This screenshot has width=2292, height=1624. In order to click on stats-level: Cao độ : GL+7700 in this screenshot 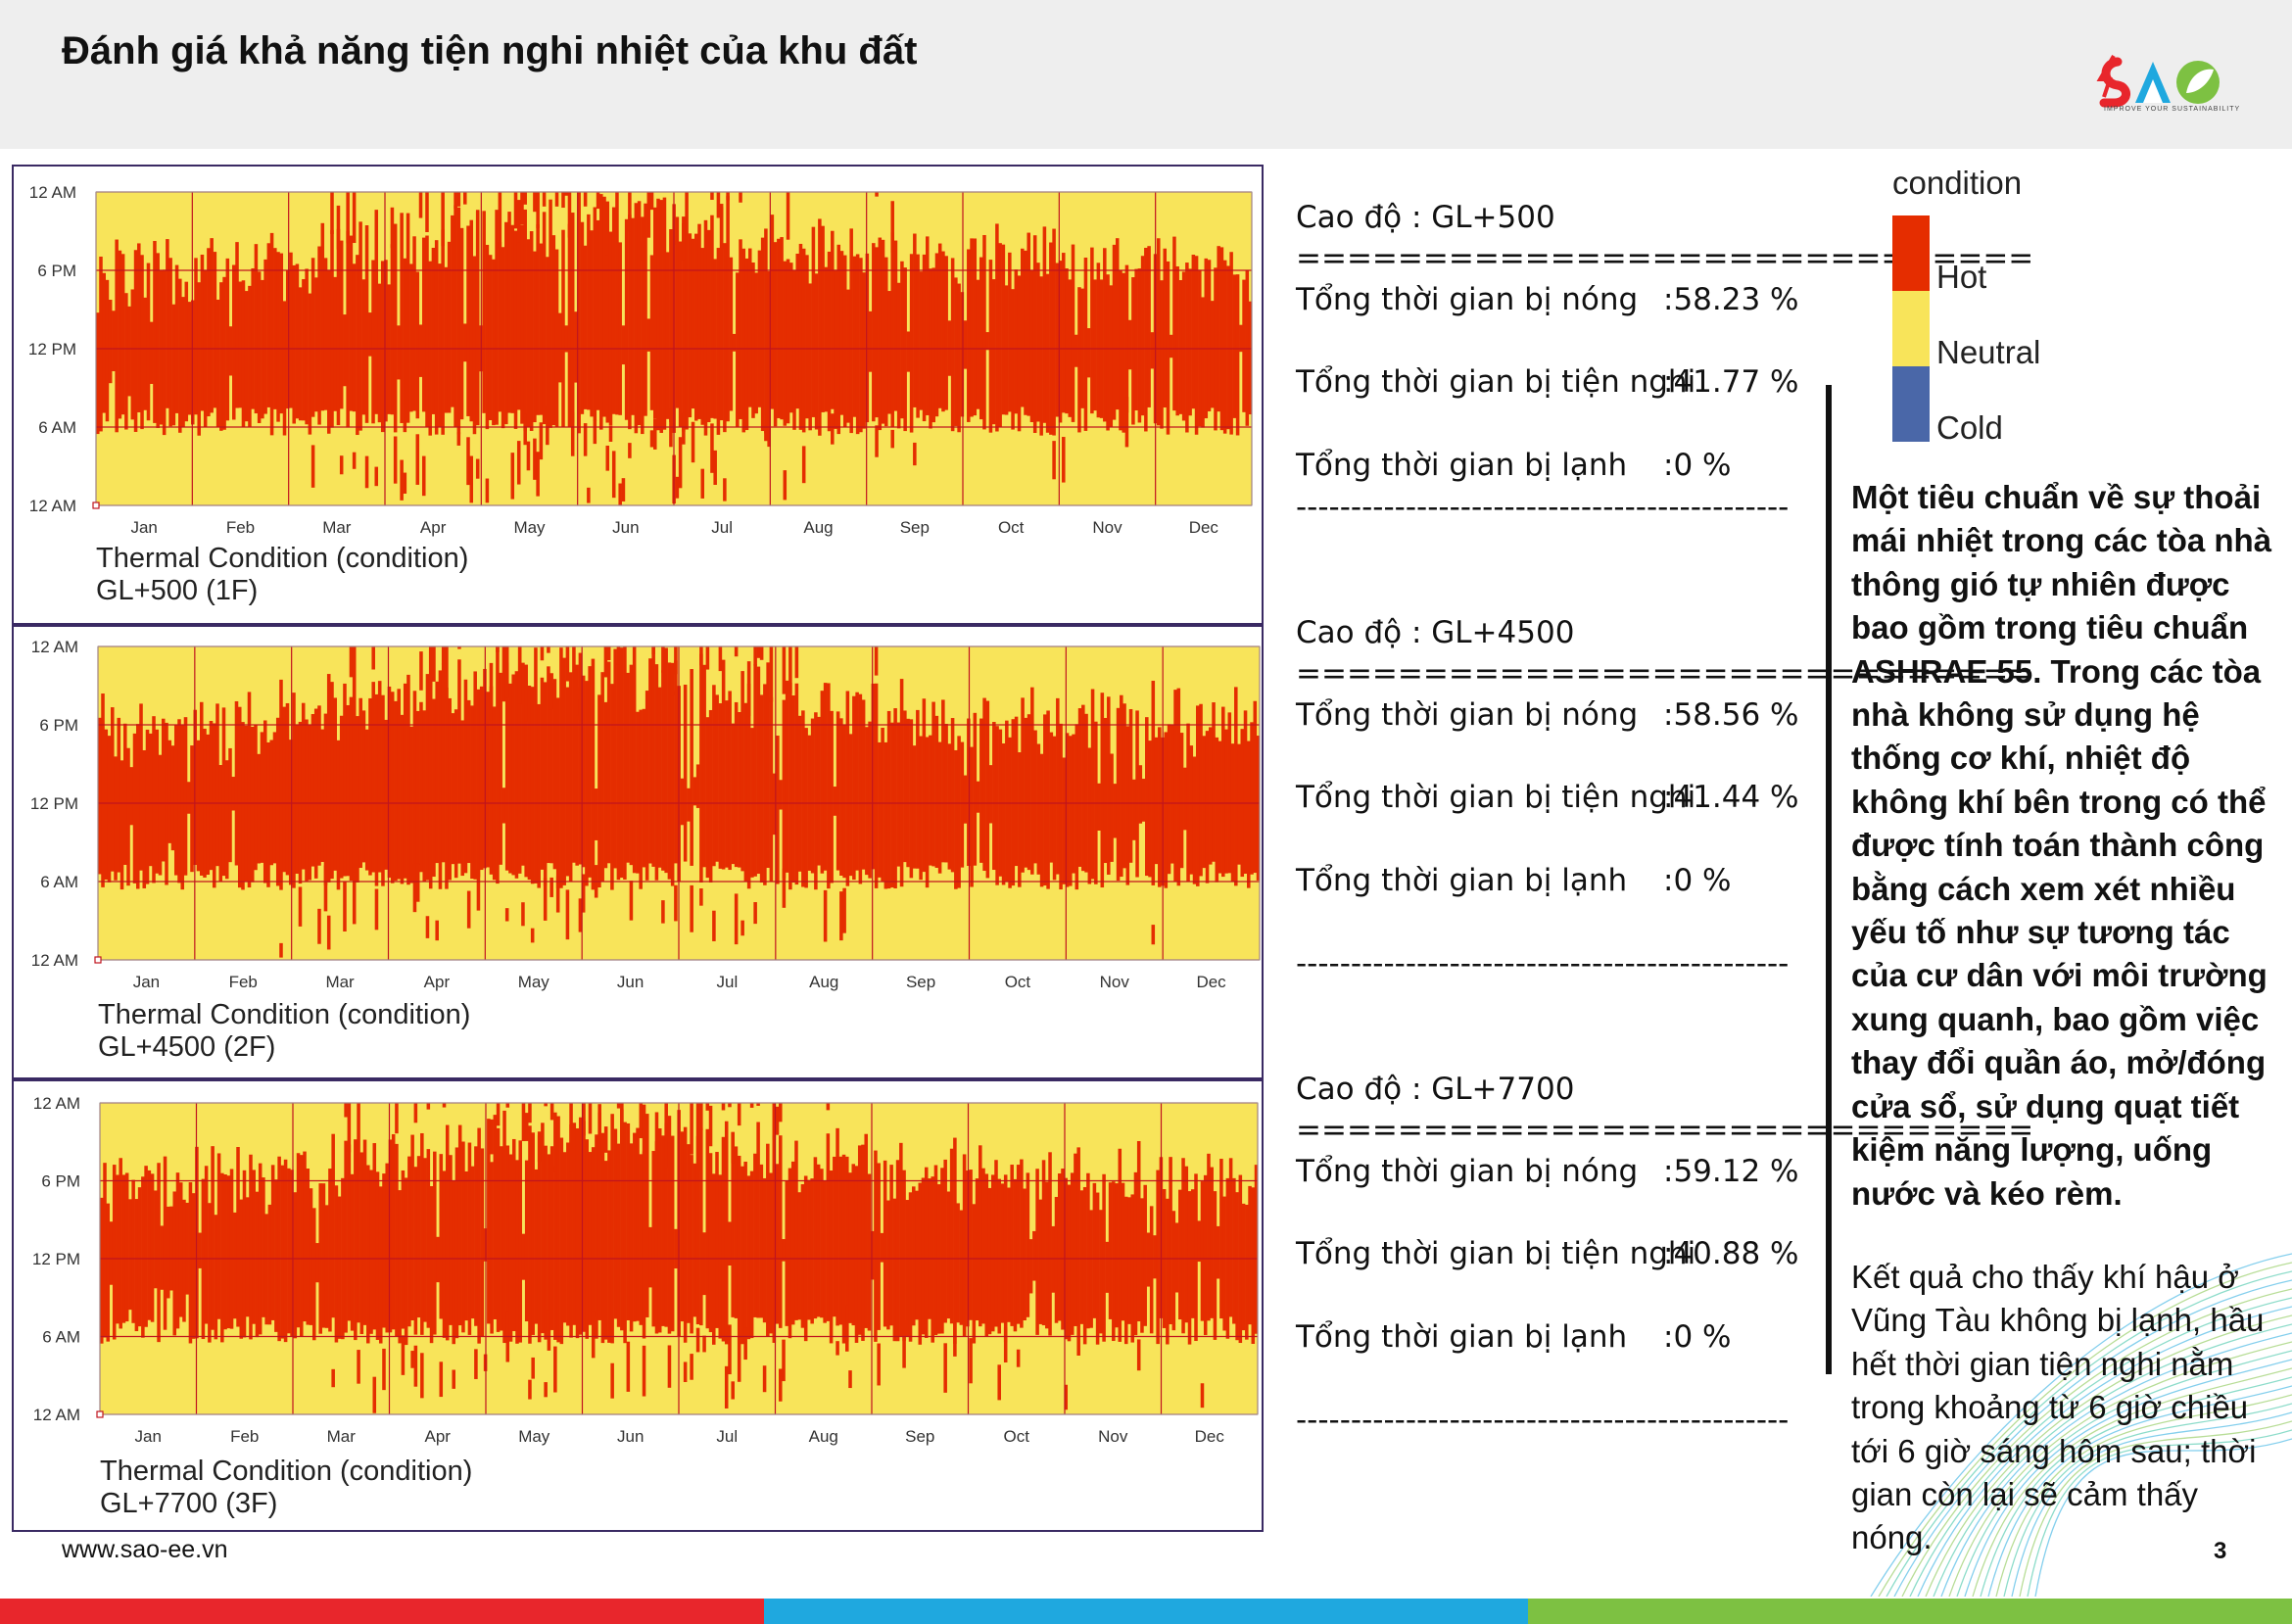, I will do `click(1435, 1089)`.